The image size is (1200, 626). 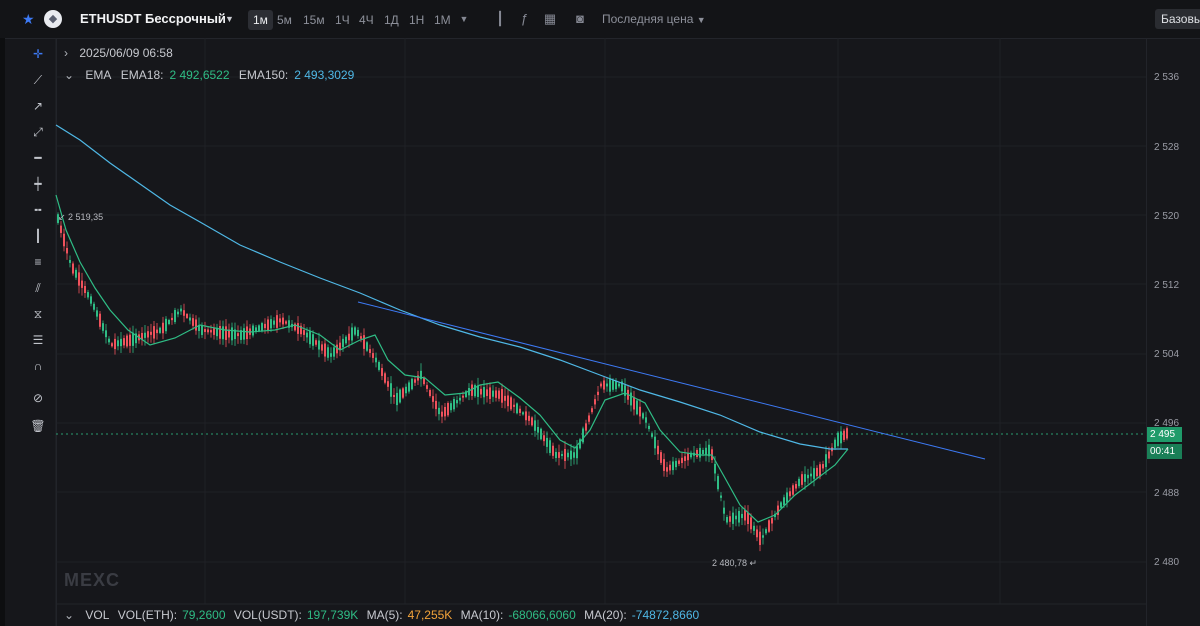 I want to click on price-source-select: Последняя цена ▼, so click(x=654, y=19).